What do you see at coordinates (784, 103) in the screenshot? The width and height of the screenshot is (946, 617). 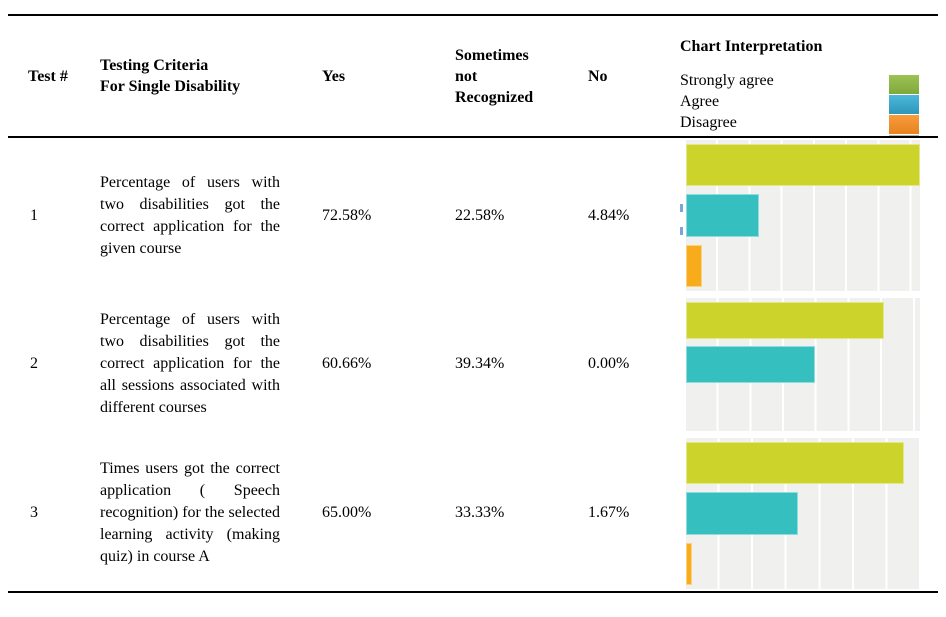 I see `legend-labels: Strongly agree Agree Disagree` at bounding box center [784, 103].